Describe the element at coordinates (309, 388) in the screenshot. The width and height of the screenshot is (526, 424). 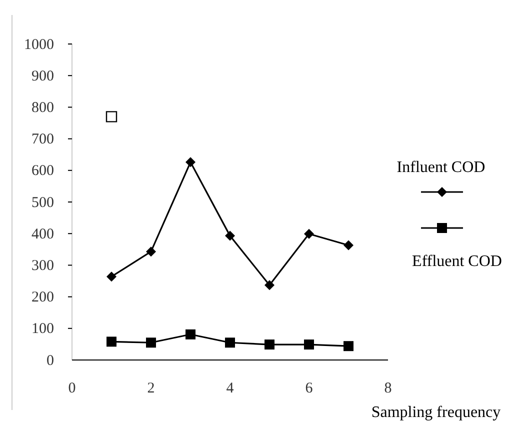
I see `x-tick-label: 6` at that location.